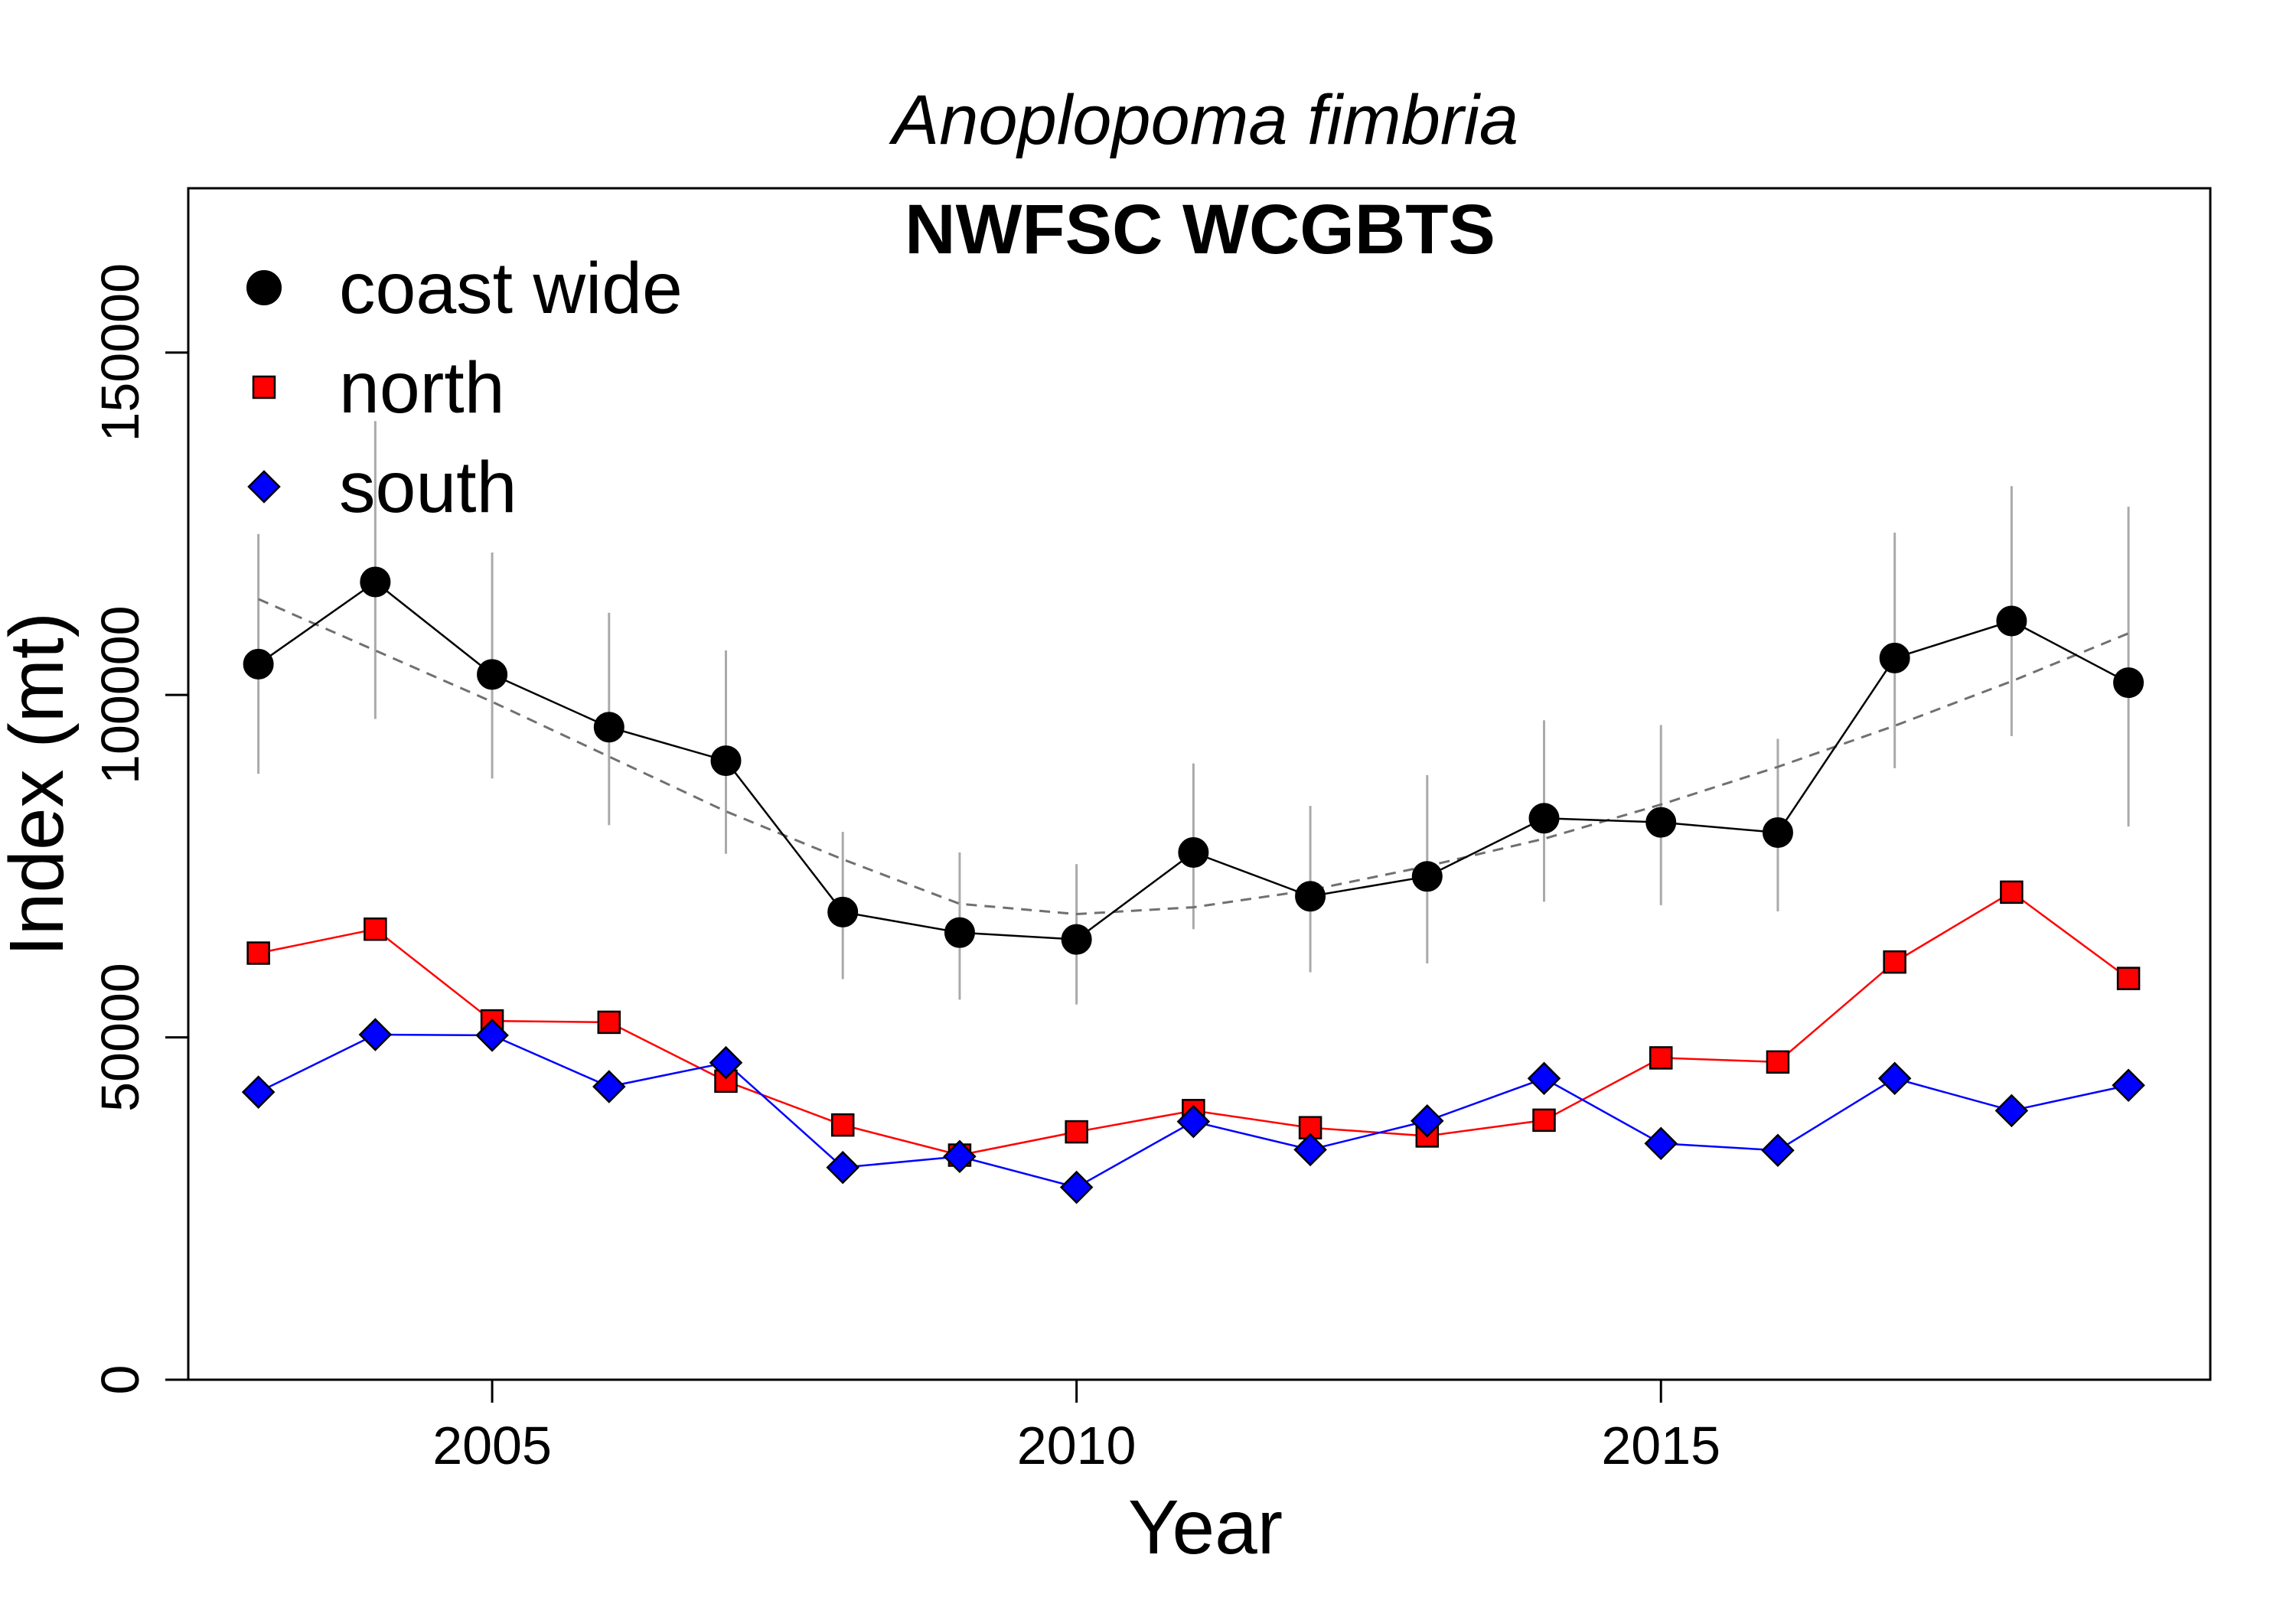 The width and height of the screenshot is (2296, 1607). I want to click on y-tick-label: 50000, so click(120, 1037).